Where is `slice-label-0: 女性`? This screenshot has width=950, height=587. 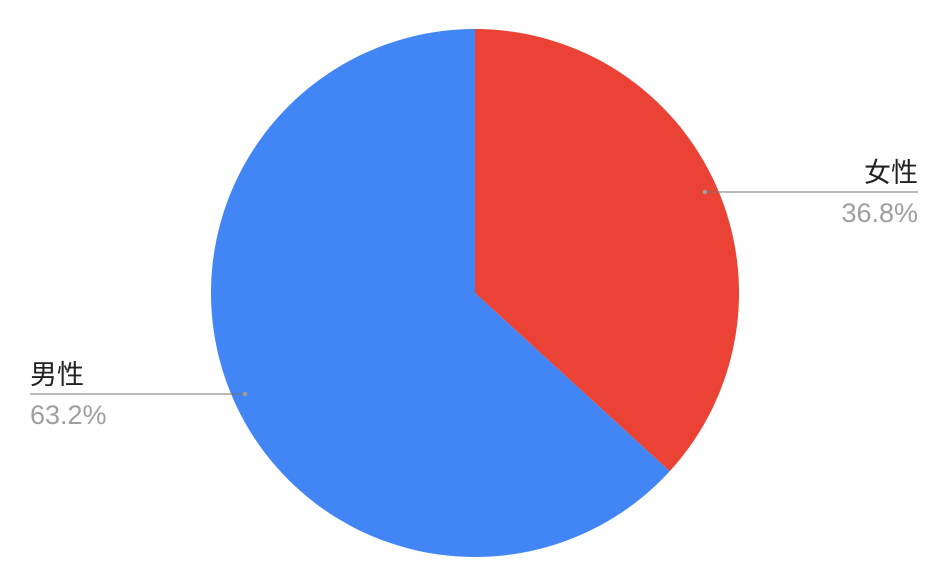
slice-label-0: 女性 is located at coordinates (891, 173).